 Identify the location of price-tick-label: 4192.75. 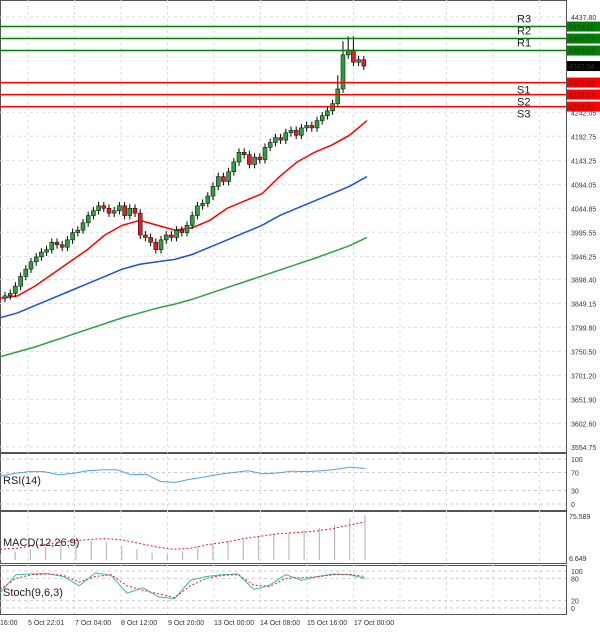
(583, 137).